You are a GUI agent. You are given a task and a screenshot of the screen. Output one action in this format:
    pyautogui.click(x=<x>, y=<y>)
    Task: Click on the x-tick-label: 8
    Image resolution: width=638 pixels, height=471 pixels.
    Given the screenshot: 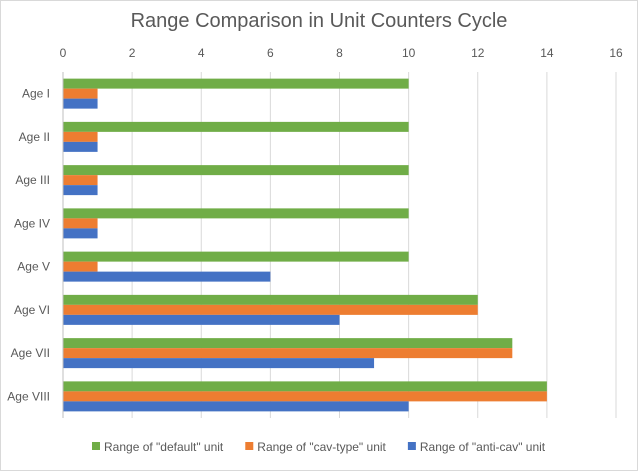 What is the action you would take?
    pyautogui.click(x=339, y=53)
    